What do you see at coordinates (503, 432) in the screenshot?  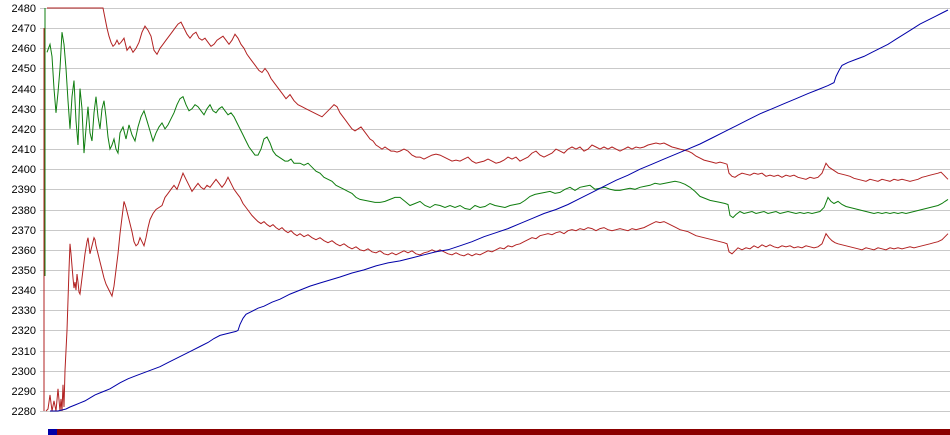 I see `bottom-progress-bar` at bounding box center [503, 432].